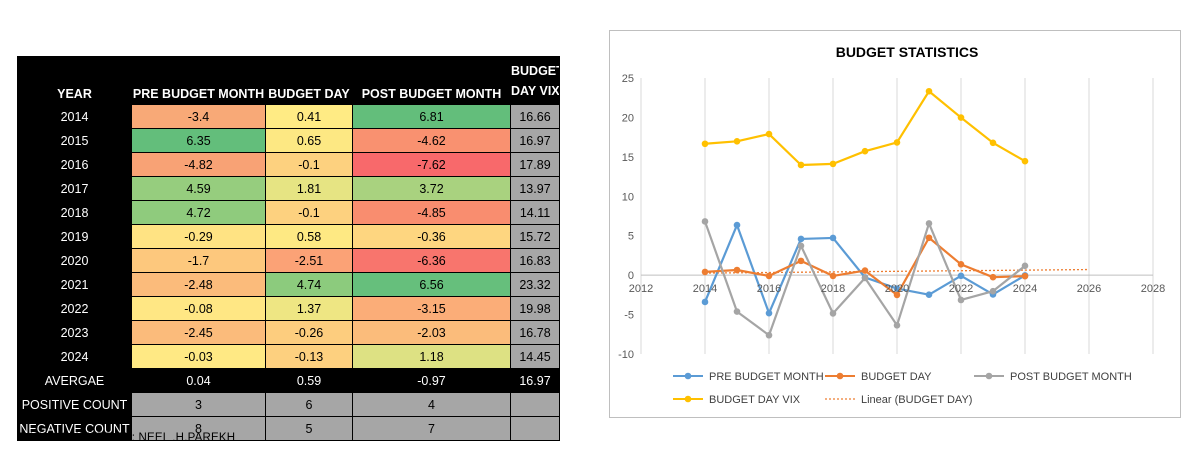 The width and height of the screenshot is (1200, 456). I want to click on budget-day-cell: 1.37, so click(309, 308).